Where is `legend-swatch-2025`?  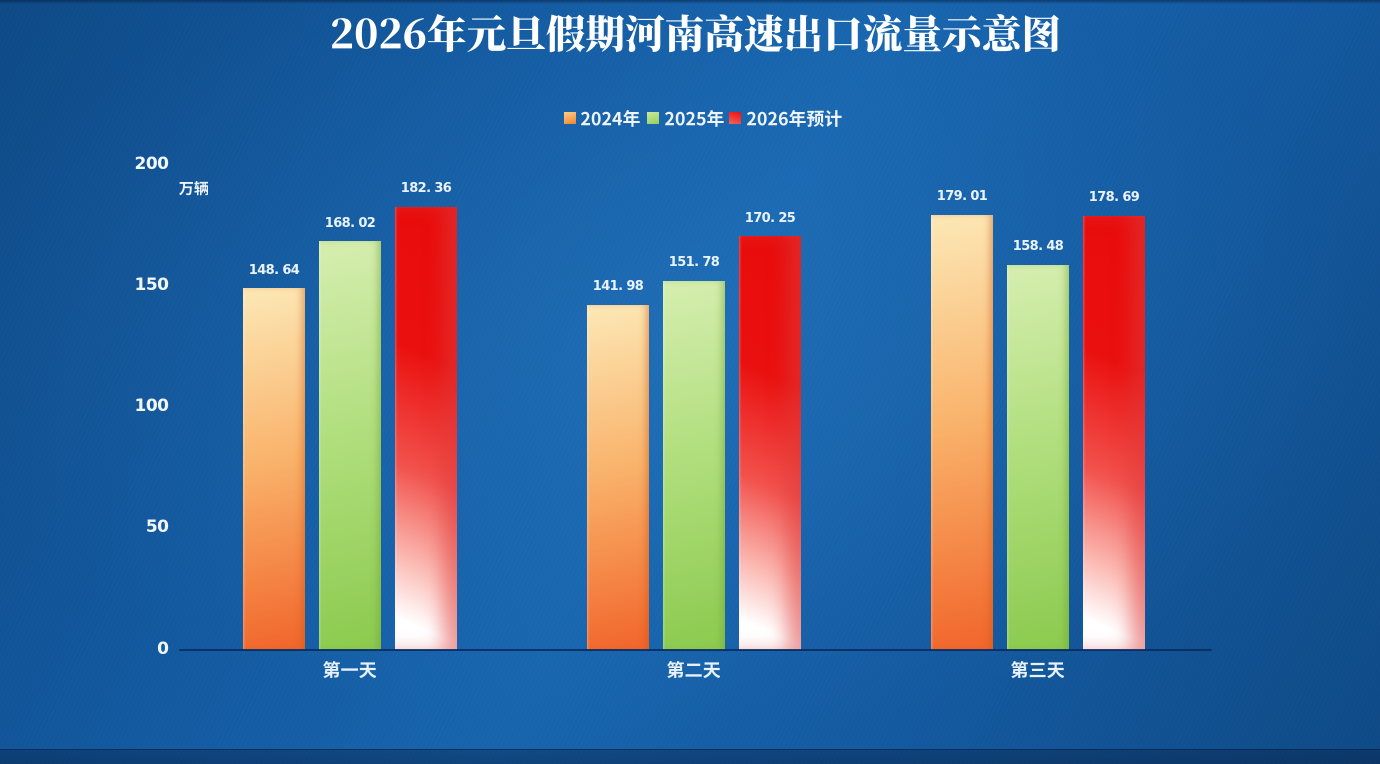
legend-swatch-2025 is located at coordinates (653, 118).